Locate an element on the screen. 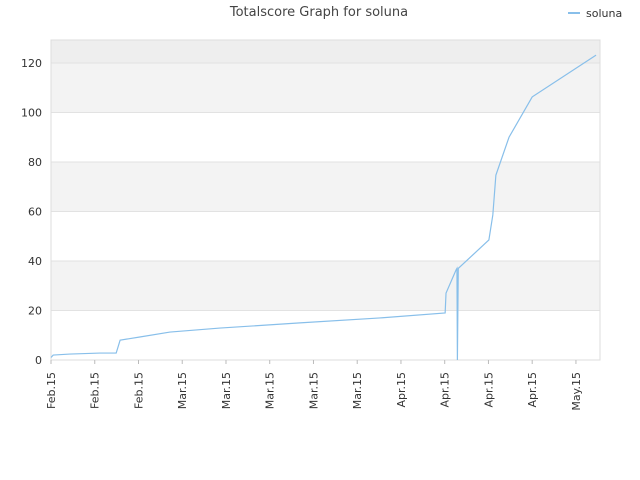 Image resolution: width=640 pixels, height=480 pixels. y-tick-label: 80 is located at coordinates (35, 162).